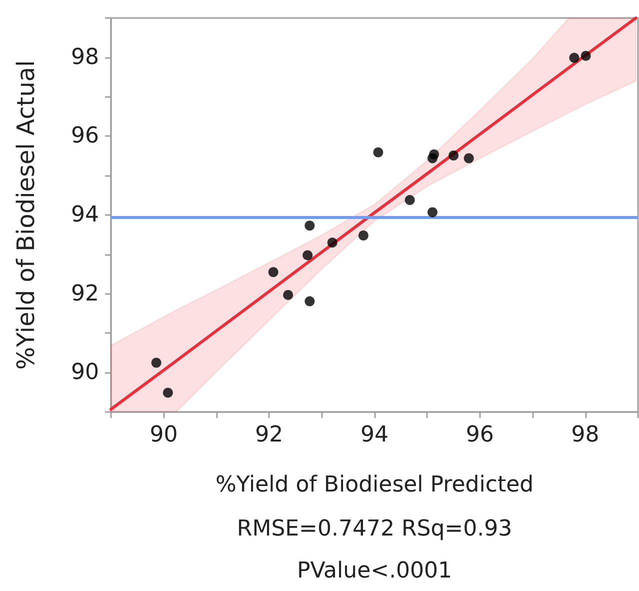 This screenshot has height=591, width=639. I want to click on y-axis-title: %Yield of Biodiesel Actual, so click(26, 215).